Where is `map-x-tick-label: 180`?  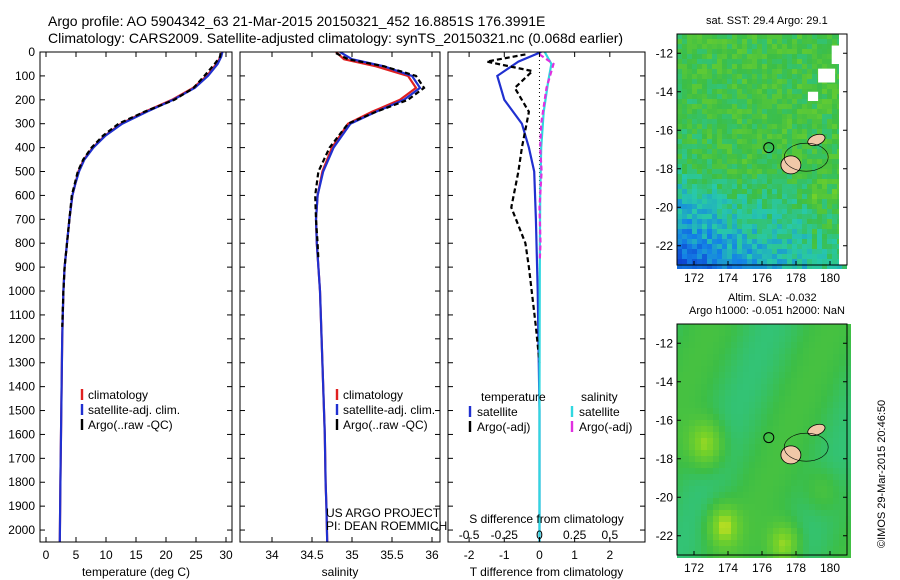 map-x-tick-label: 180 is located at coordinates (830, 278).